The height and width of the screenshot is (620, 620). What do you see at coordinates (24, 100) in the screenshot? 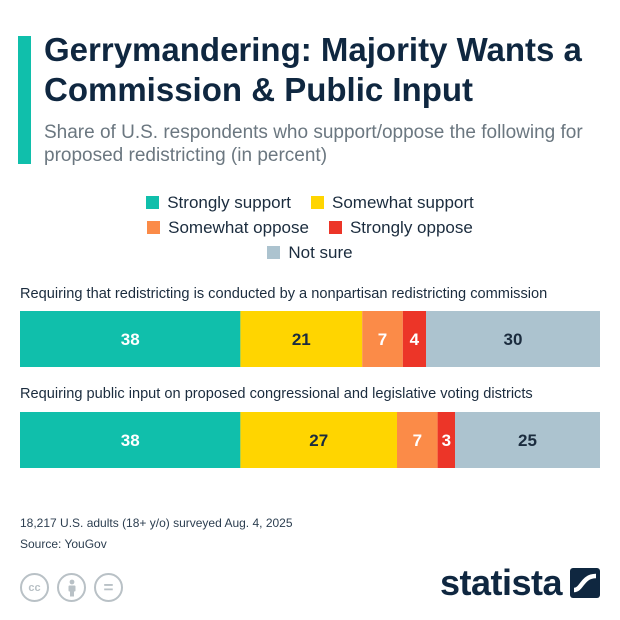
I see `title-accent-bar` at bounding box center [24, 100].